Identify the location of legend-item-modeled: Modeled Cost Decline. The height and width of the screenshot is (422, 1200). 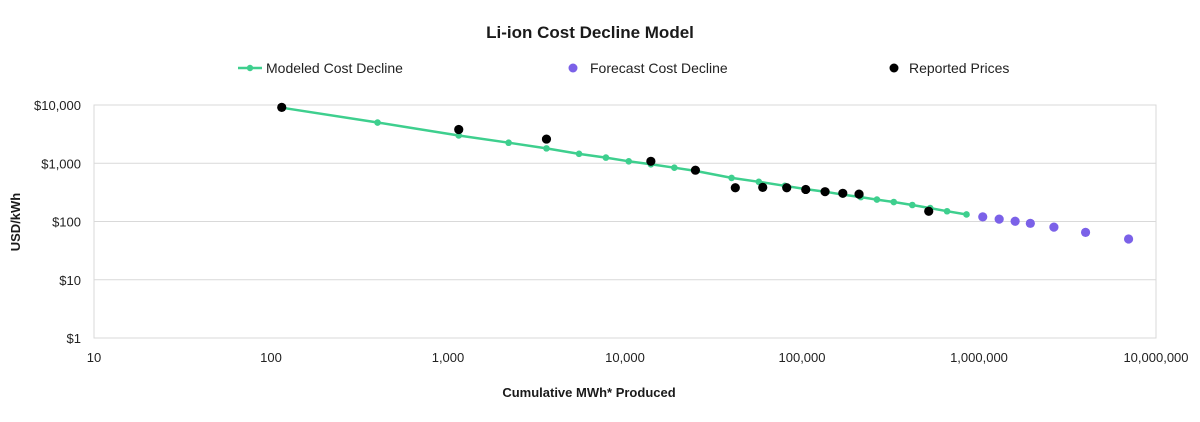
(320, 68).